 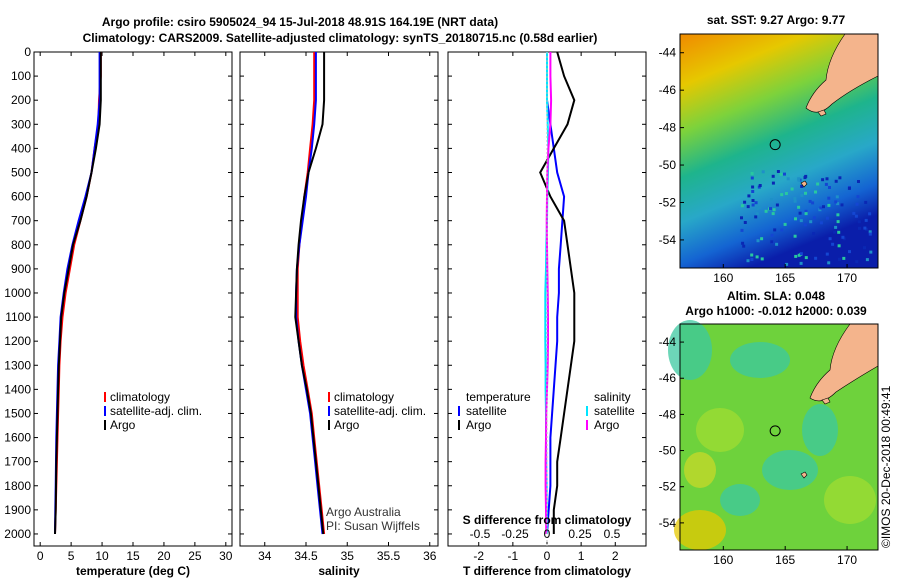 What do you see at coordinates (547, 571) in the screenshot?
I see `x-axis-label: T difference from climatology` at bounding box center [547, 571].